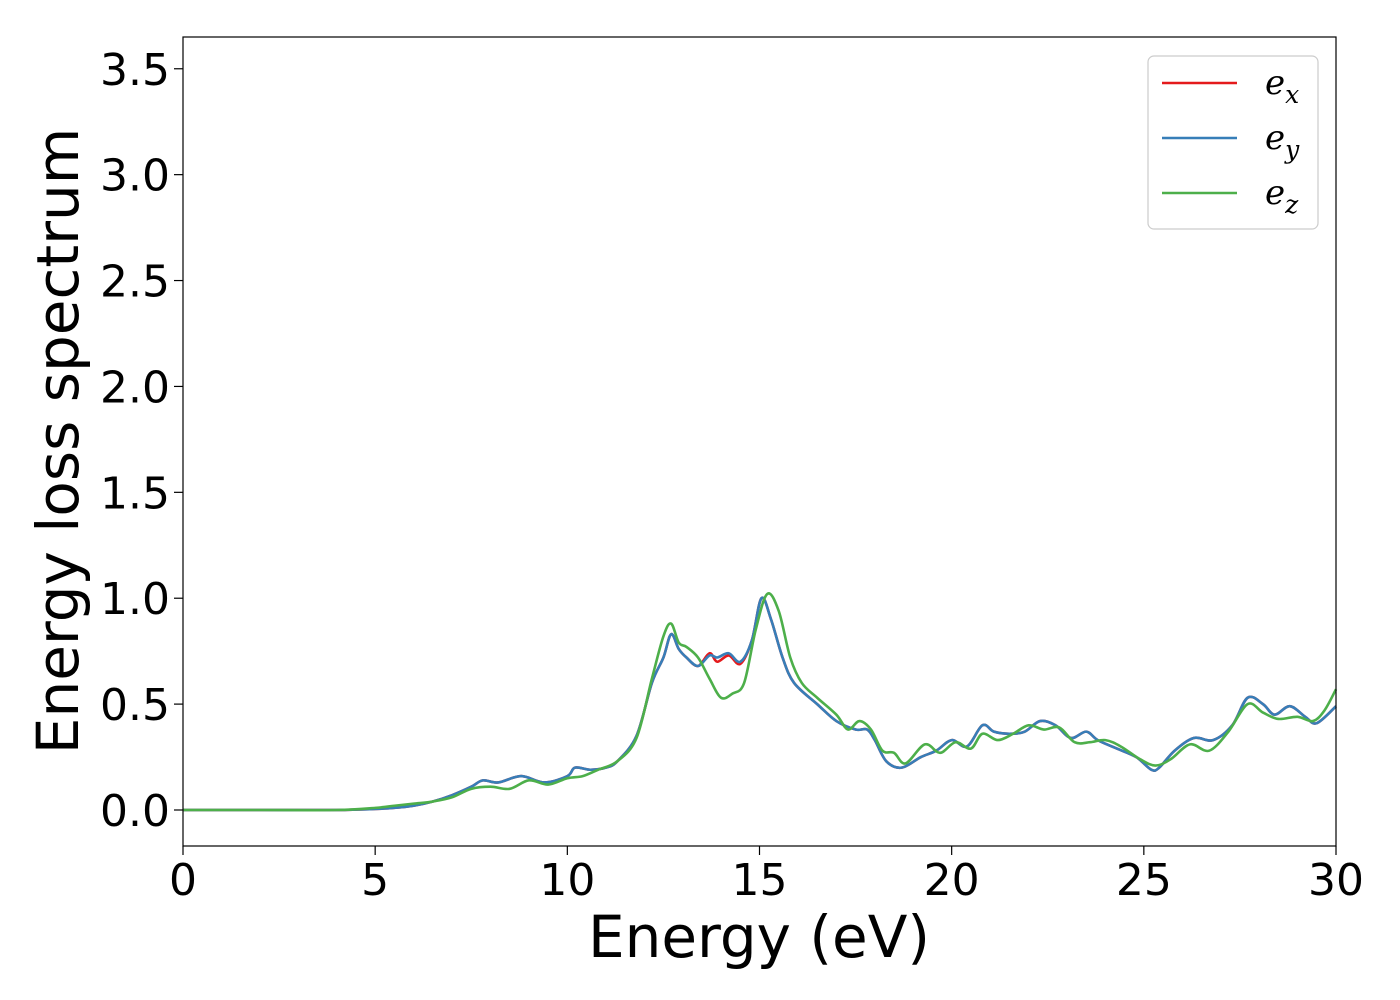 Image resolution: width=1400 pixels, height=1000 pixels. What do you see at coordinates (375, 880) in the screenshot?
I see `x-tick-label: 5` at bounding box center [375, 880].